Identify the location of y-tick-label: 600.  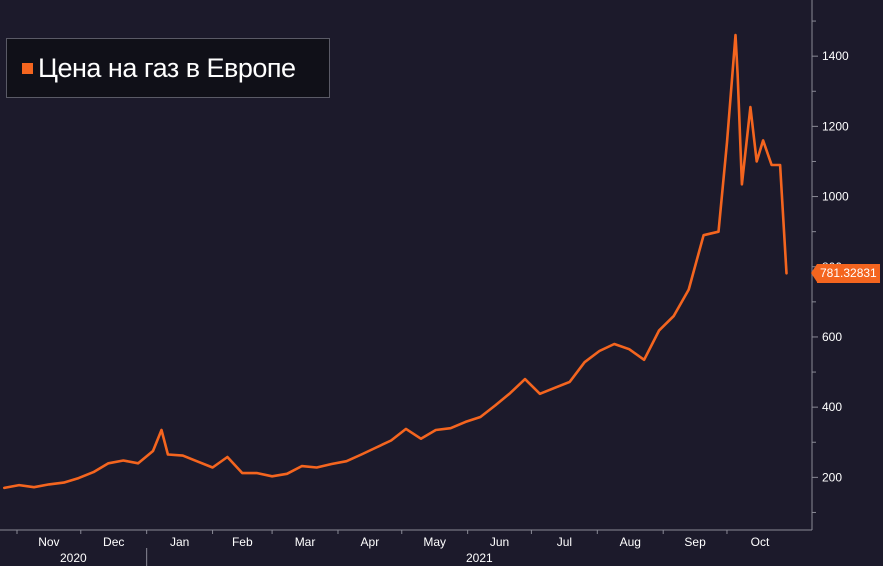
(832, 337).